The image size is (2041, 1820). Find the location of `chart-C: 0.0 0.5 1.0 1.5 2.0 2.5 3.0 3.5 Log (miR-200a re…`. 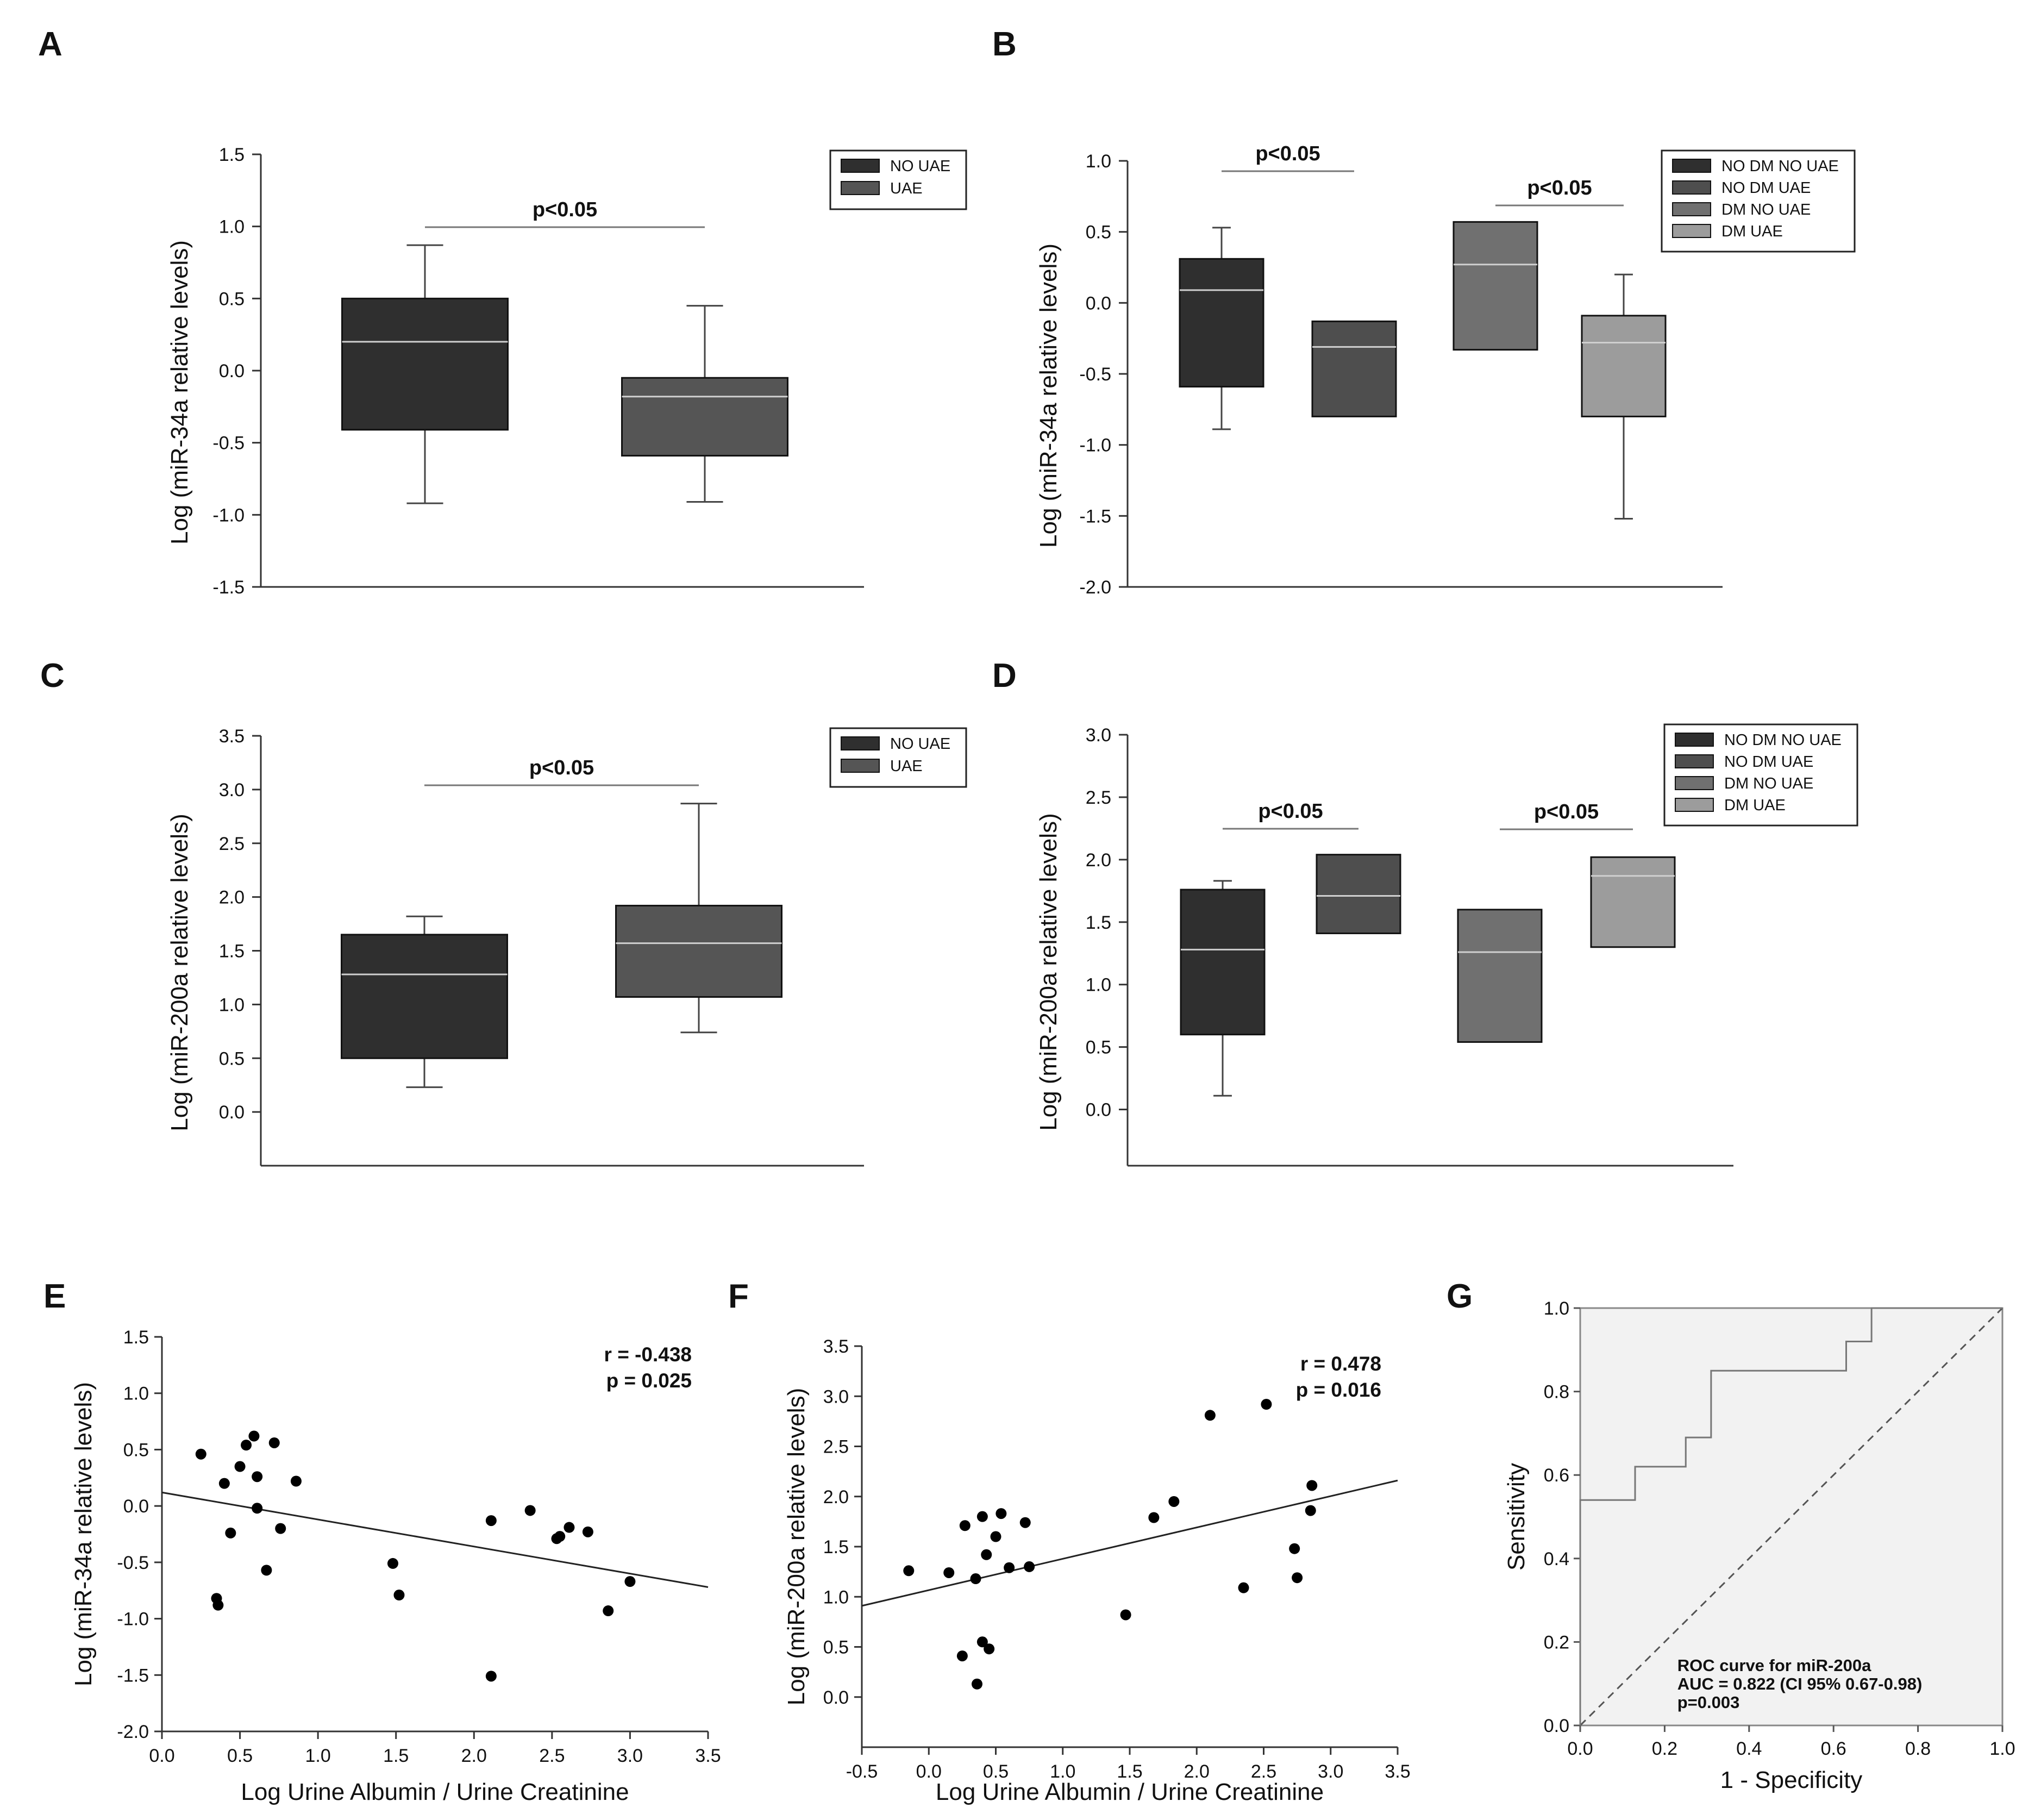

chart-C: 0.0 0.5 1.0 1.5 2.0 2.5 3.0 3.5 Log (miR-200a re… is located at coordinates (567, 946).